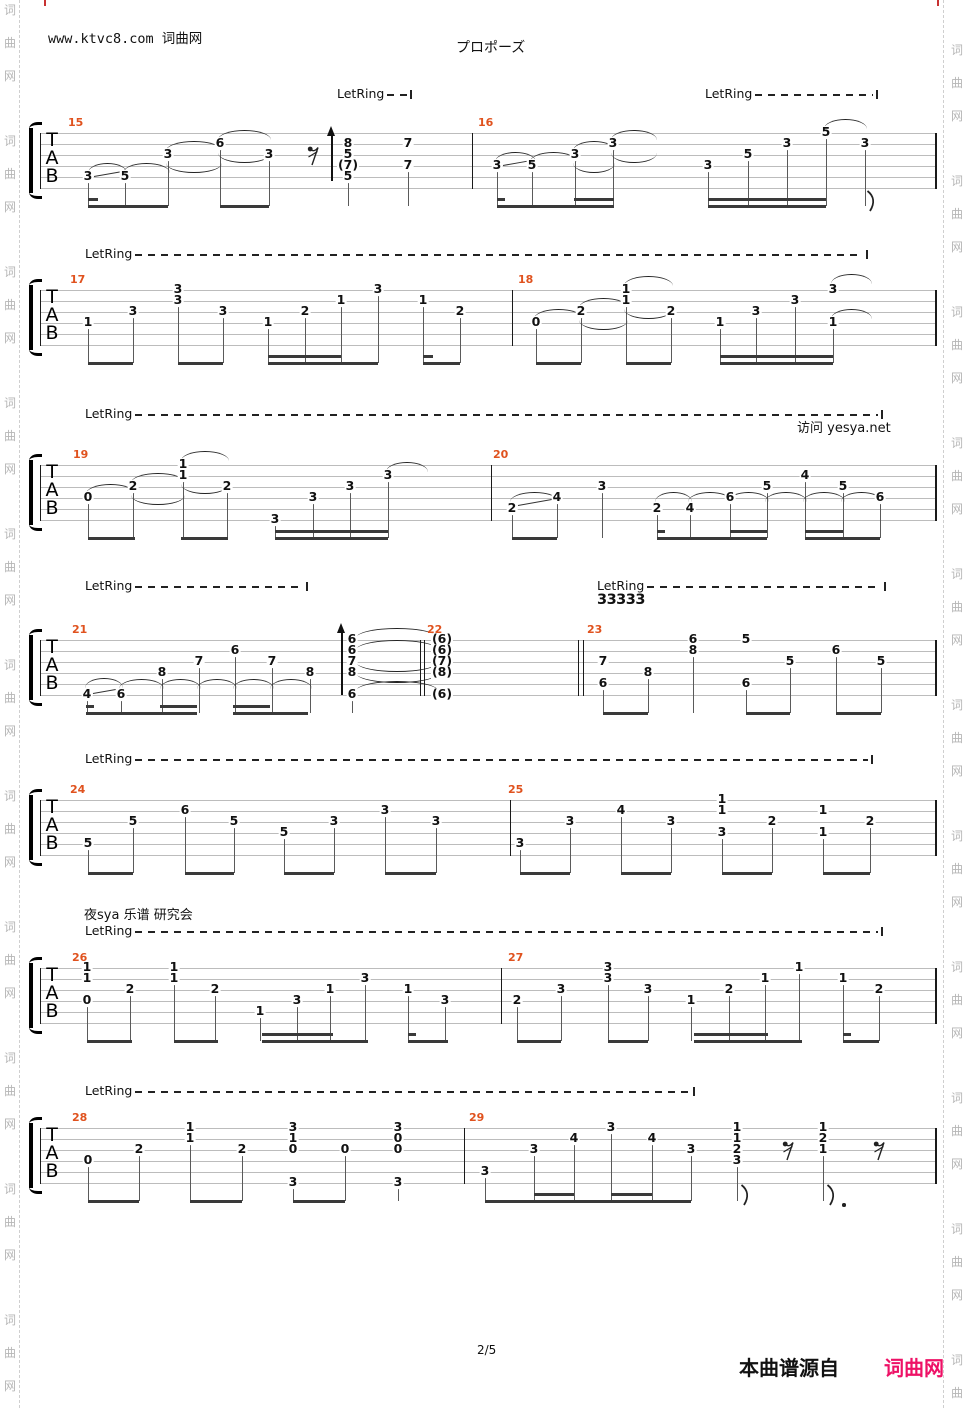 The width and height of the screenshot is (975, 1408). What do you see at coordinates (52, 843) in the screenshot?
I see `tab-clef-letter: B` at bounding box center [52, 843].